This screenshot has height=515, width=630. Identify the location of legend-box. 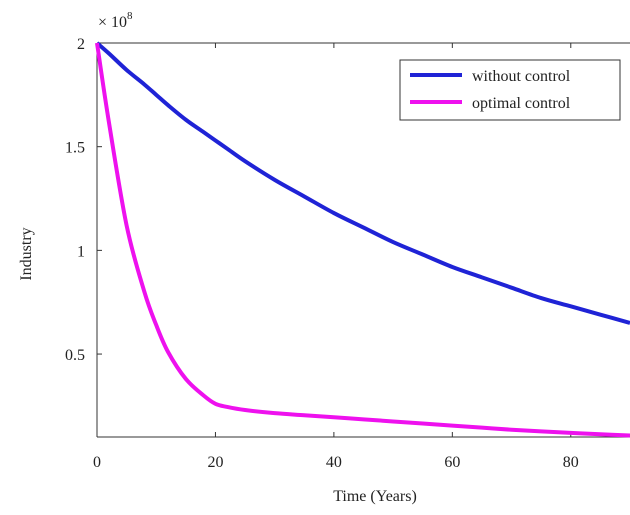
(510, 90).